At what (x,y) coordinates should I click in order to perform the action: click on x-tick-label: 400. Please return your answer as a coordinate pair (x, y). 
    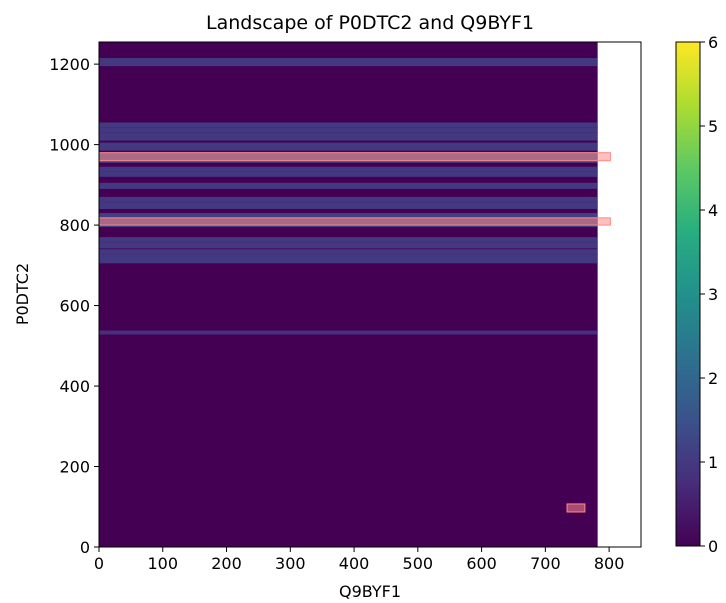
    Looking at the image, I should click on (354, 563).